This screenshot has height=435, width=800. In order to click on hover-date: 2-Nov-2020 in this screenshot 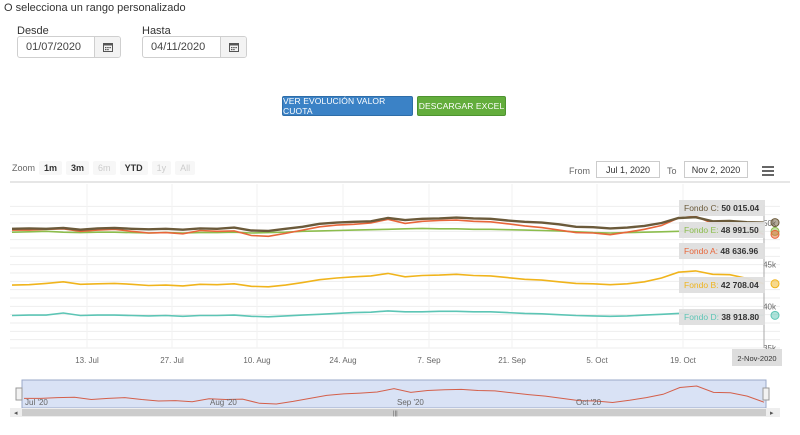, I will do `click(756, 358)`.